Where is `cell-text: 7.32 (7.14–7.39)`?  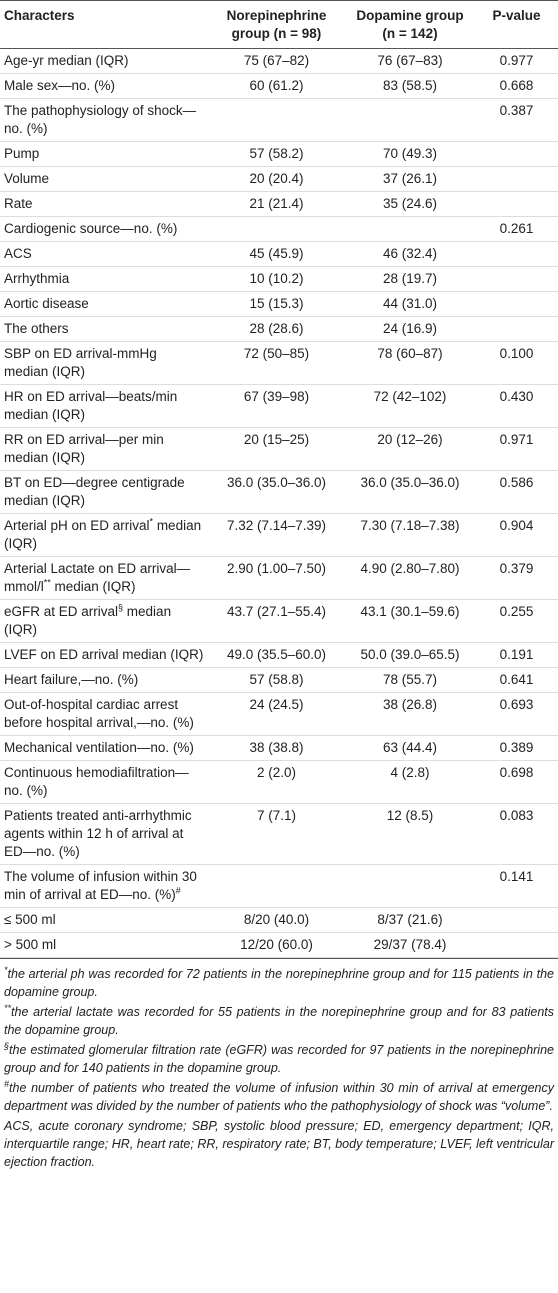
cell-text: 7.32 (7.14–7.39) is located at coordinates (276, 525).